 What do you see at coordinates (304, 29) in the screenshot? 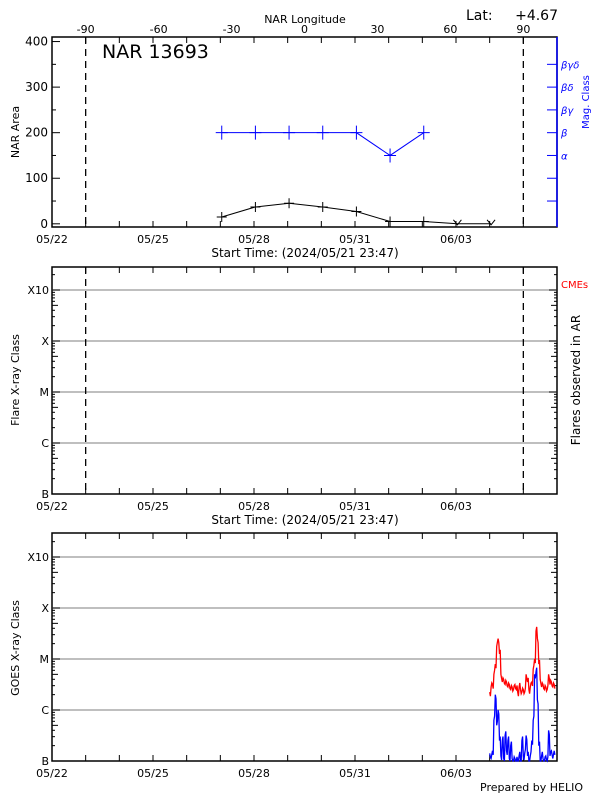
I see `longitude-tick-label: 0` at bounding box center [304, 29].